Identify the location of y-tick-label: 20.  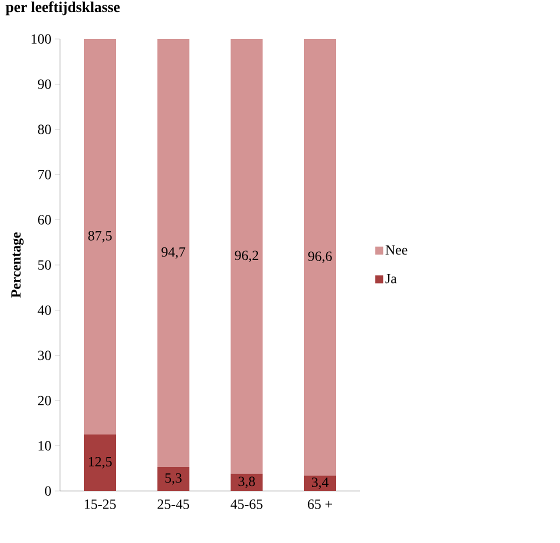
(44, 401).